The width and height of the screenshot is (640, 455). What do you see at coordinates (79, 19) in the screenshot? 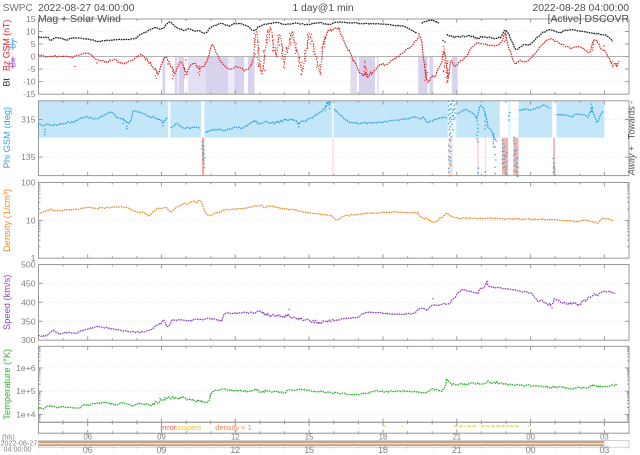
I see `svg-text: Mag + Solar Wind` at bounding box center [79, 19].